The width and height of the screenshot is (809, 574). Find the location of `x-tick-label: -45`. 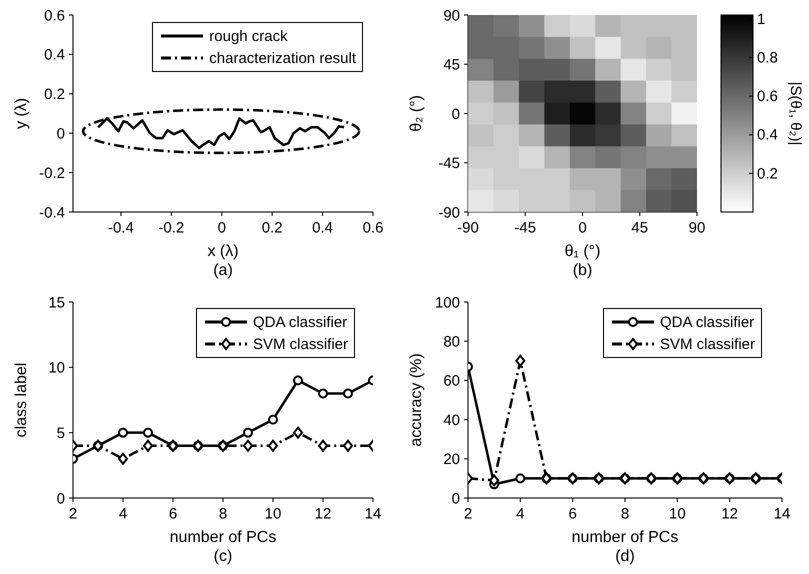

x-tick-label: -45 is located at coordinates (525, 228).